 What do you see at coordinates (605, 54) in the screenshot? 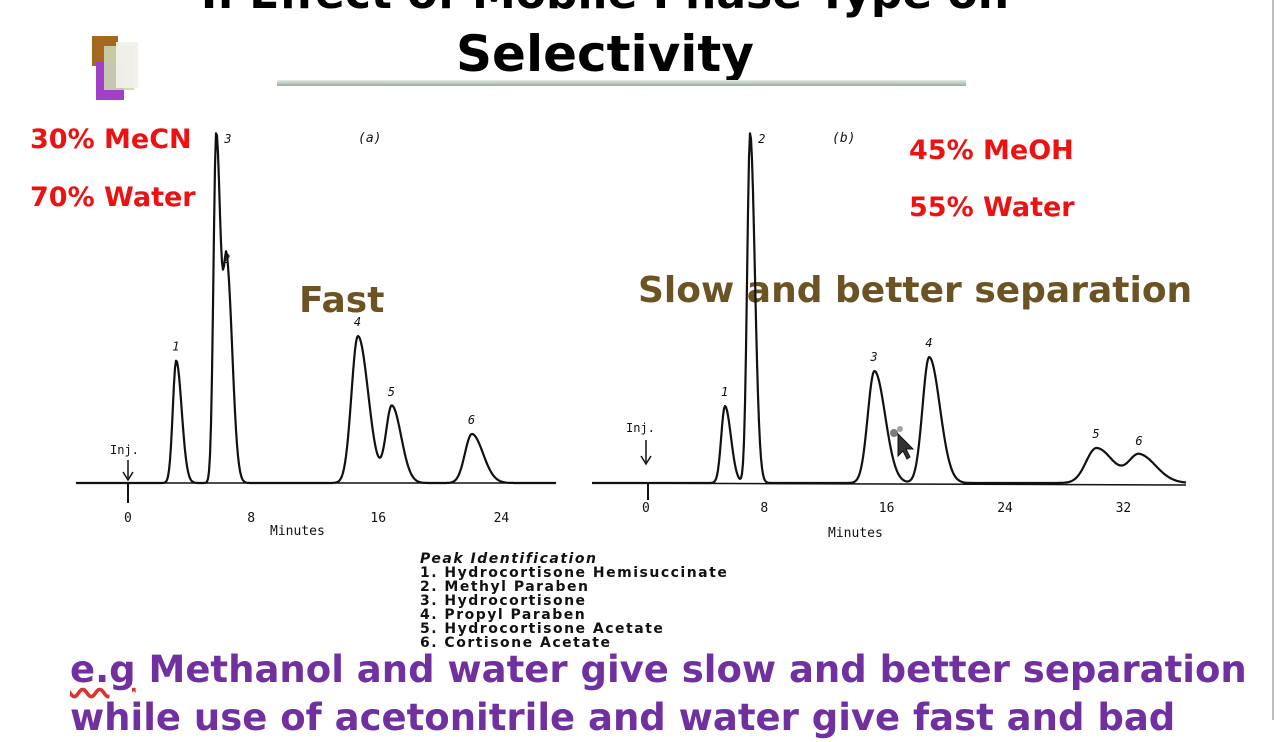
I see `slide-title-line2: Selectivity` at bounding box center [605, 54].